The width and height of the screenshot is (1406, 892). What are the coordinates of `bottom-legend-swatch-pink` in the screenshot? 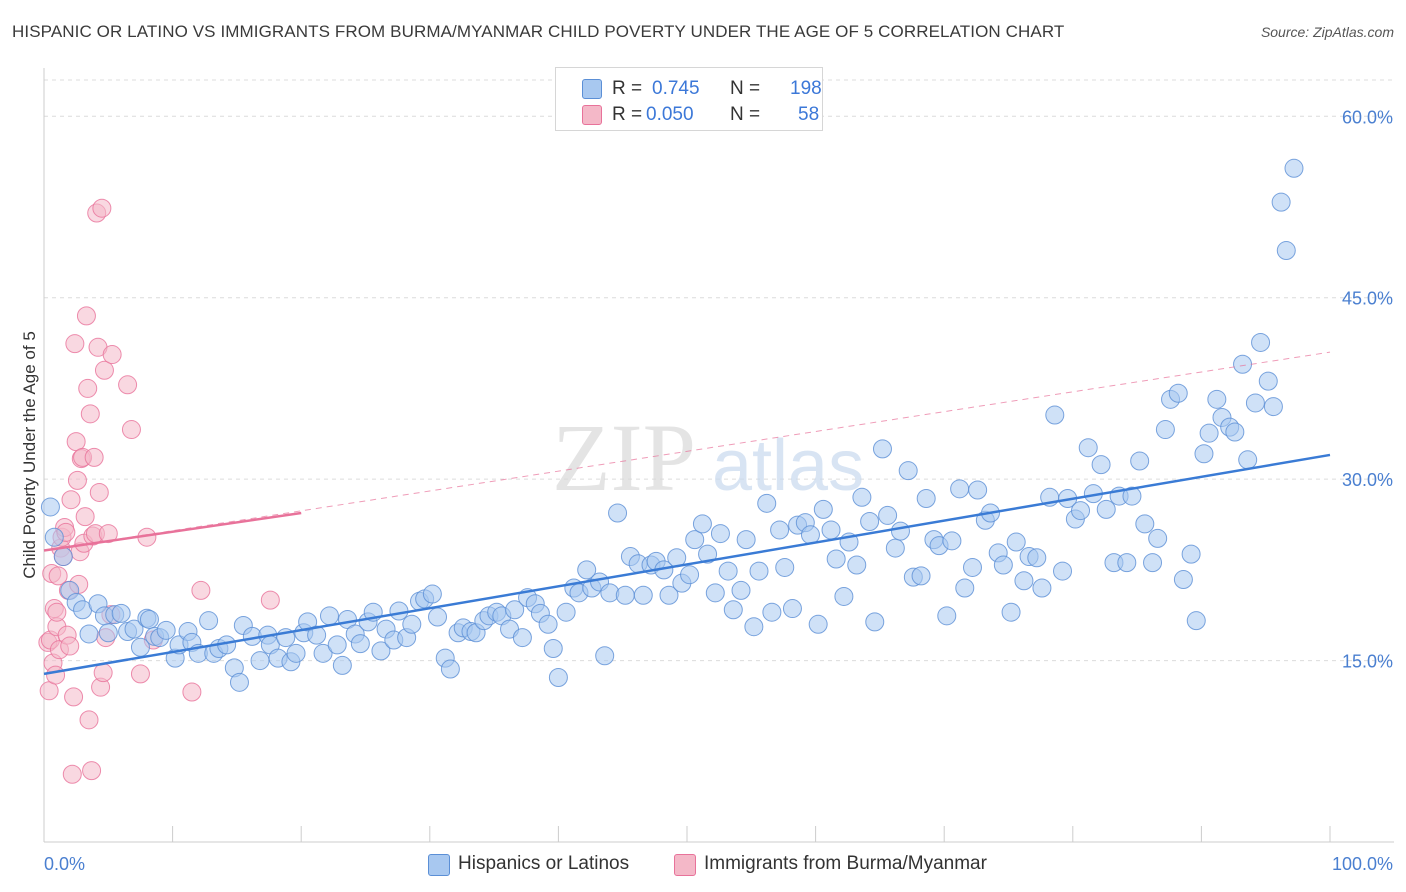 It's located at (685, 865).